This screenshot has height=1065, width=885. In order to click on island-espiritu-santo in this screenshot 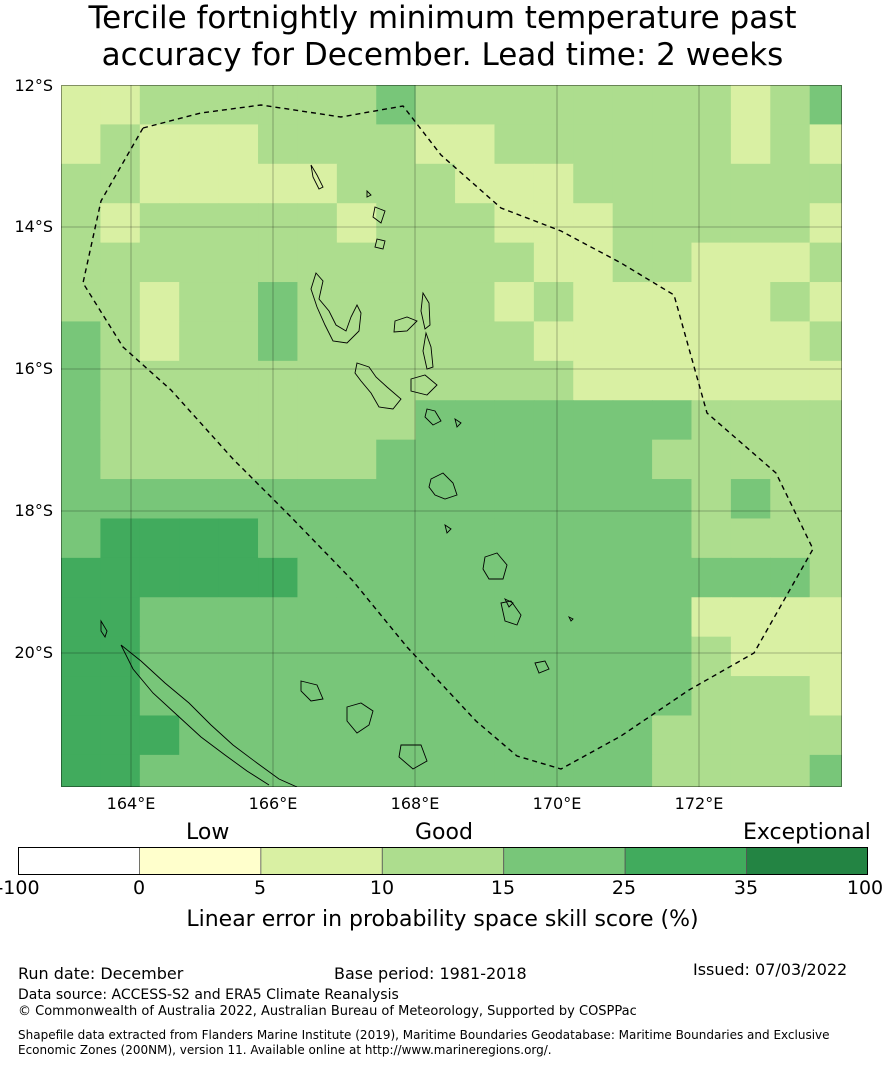, I will do `click(336, 308)`.